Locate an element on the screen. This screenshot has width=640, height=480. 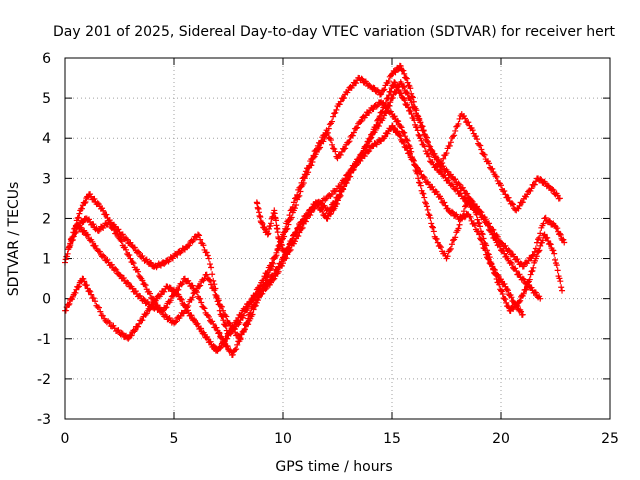
y-axis-label: SDTVAR / TECUs is located at coordinates (14, 239).